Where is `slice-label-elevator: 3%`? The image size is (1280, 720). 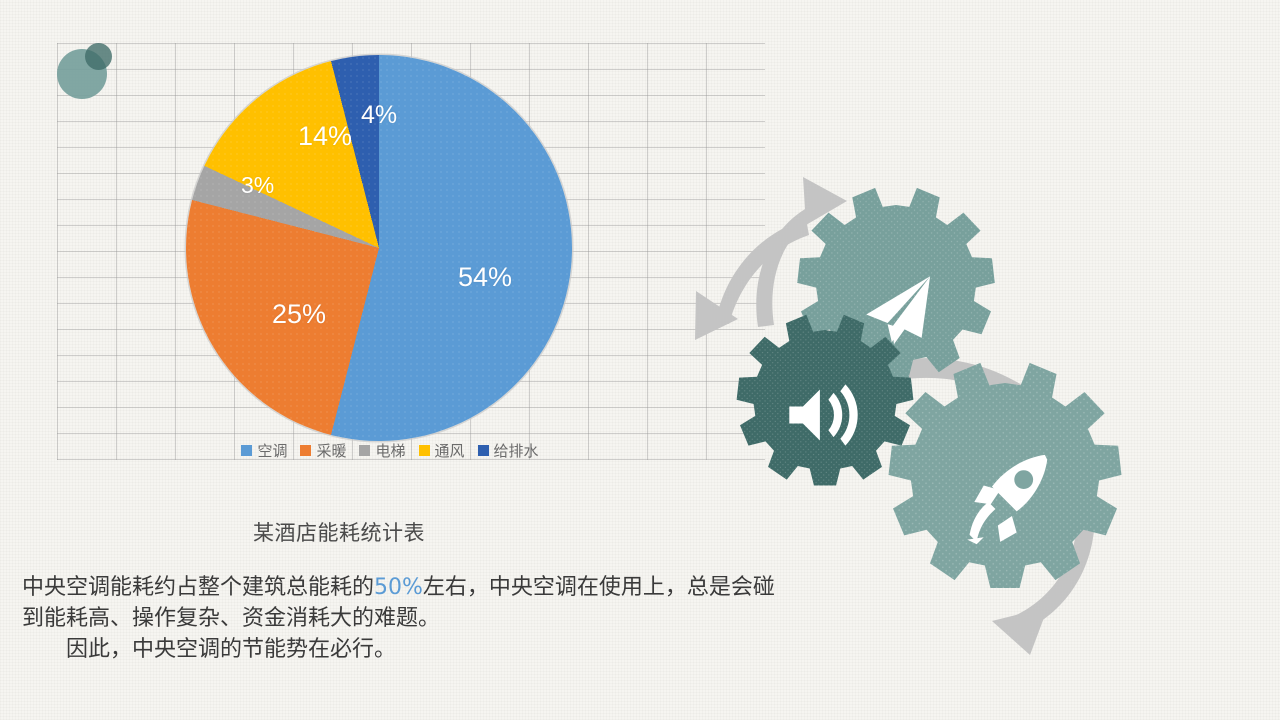
slice-label-elevator: 3% is located at coordinates (258, 185).